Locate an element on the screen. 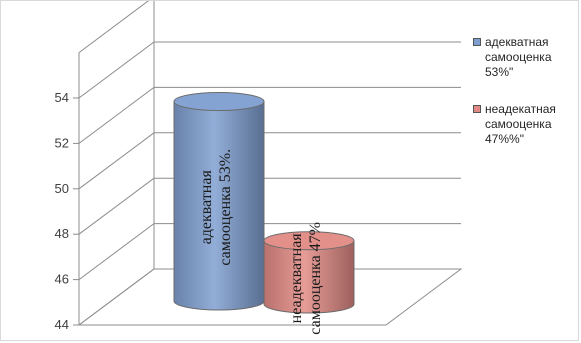  legend-swatch-adequate is located at coordinates (477, 42).